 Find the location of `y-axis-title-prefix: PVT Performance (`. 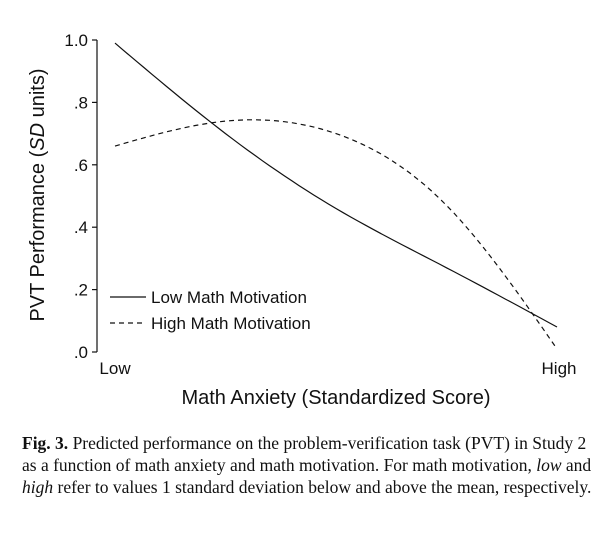

y-axis-title-prefix: PVT Performance ( is located at coordinates (38, 235).